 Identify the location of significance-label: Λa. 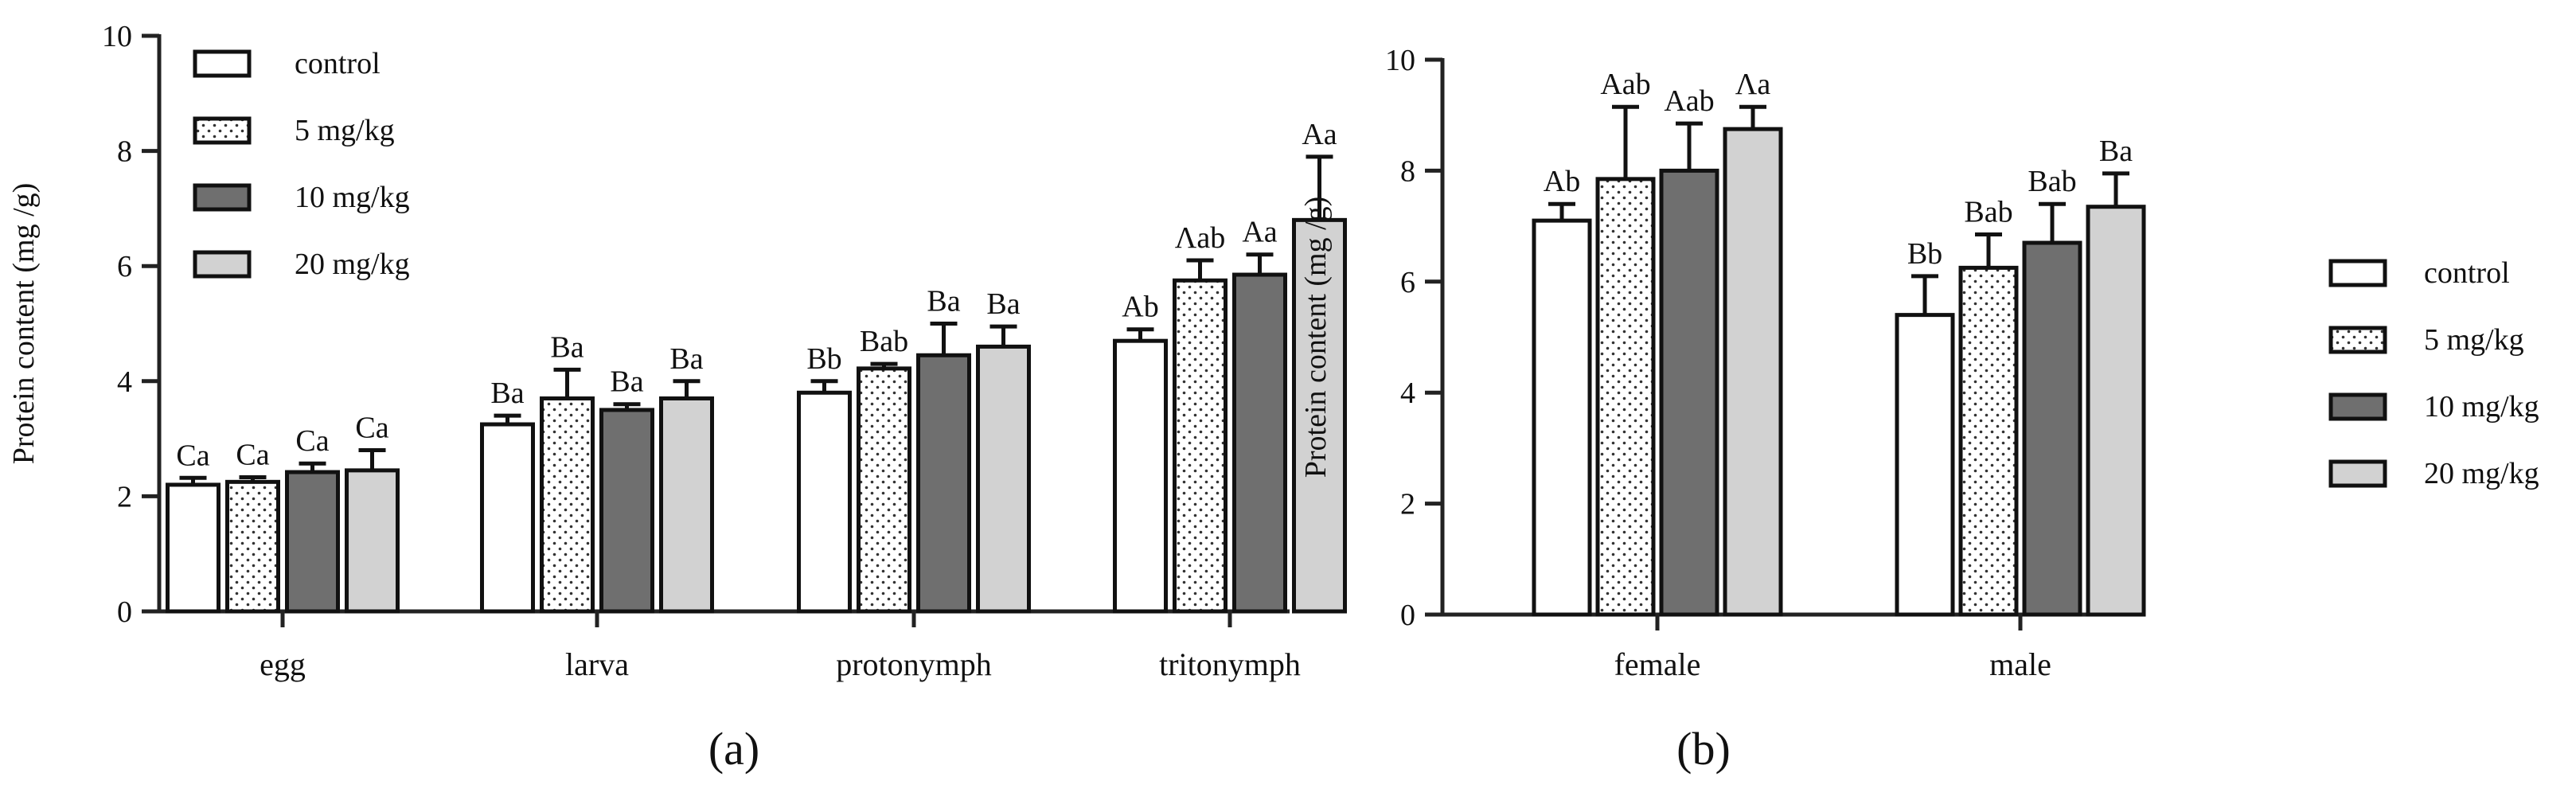
(1753, 84).